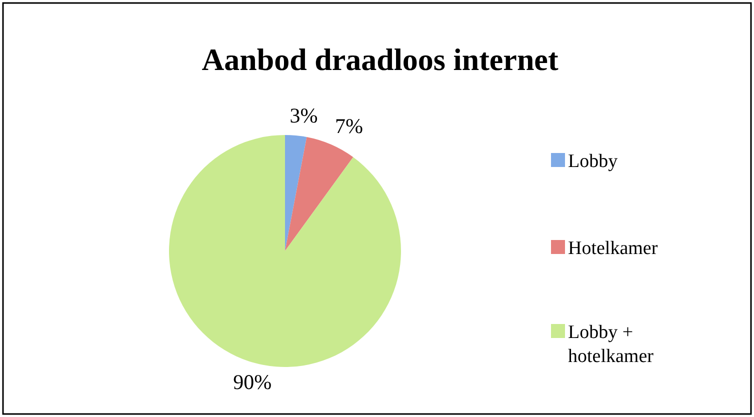 Image resolution: width=754 pixels, height=417 pixels. What do you see at coordinates (304, 116) in the screenshot?
I see `data-label: 3%` at bounding box center [304, 116].